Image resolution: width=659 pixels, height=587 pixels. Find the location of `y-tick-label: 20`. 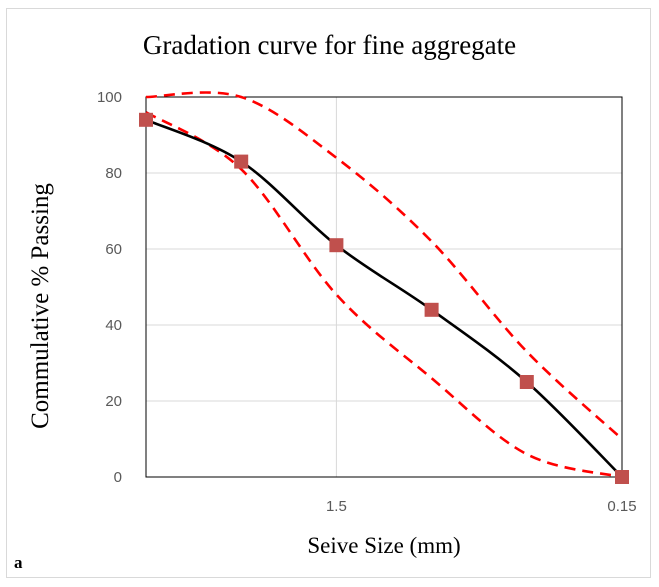

y-tick-label: 20 is located at coordinates (113, 401).